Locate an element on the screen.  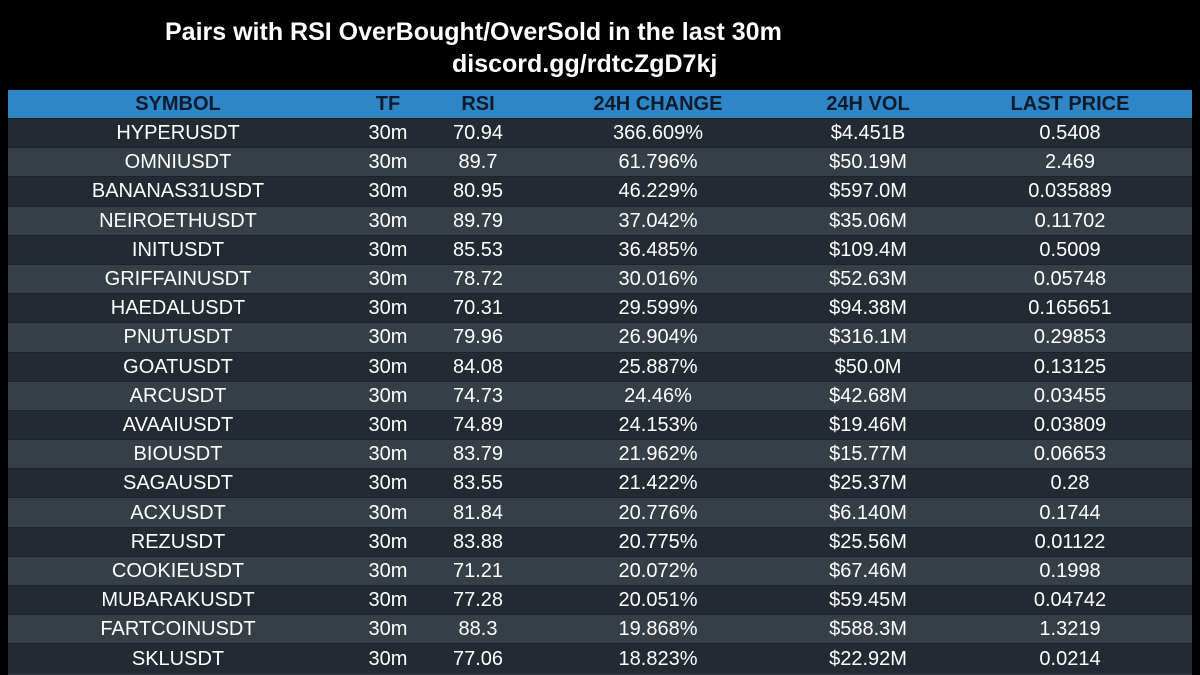
price-cell: 0.0214 is located at coordinates (1070, 658).